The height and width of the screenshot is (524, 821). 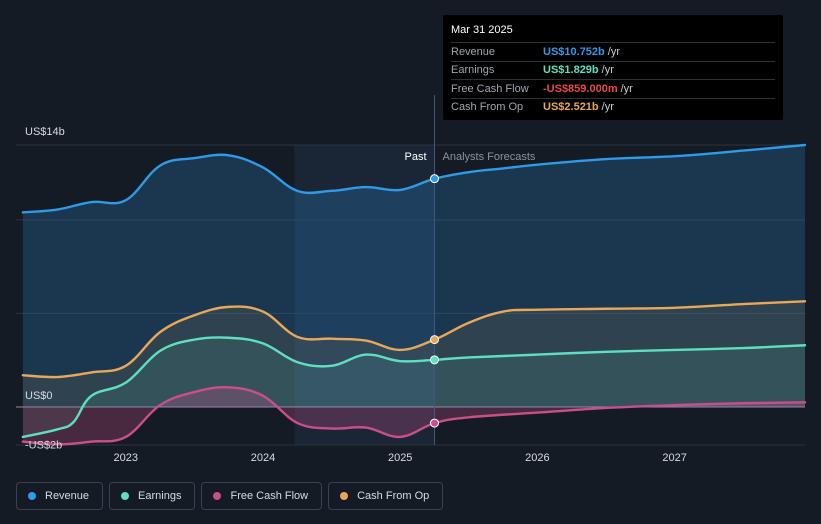 What do you see at coordinates (435, 423) in the screenshot?
I see `marker-free-cash-flow` at bounding box center [435, 423].